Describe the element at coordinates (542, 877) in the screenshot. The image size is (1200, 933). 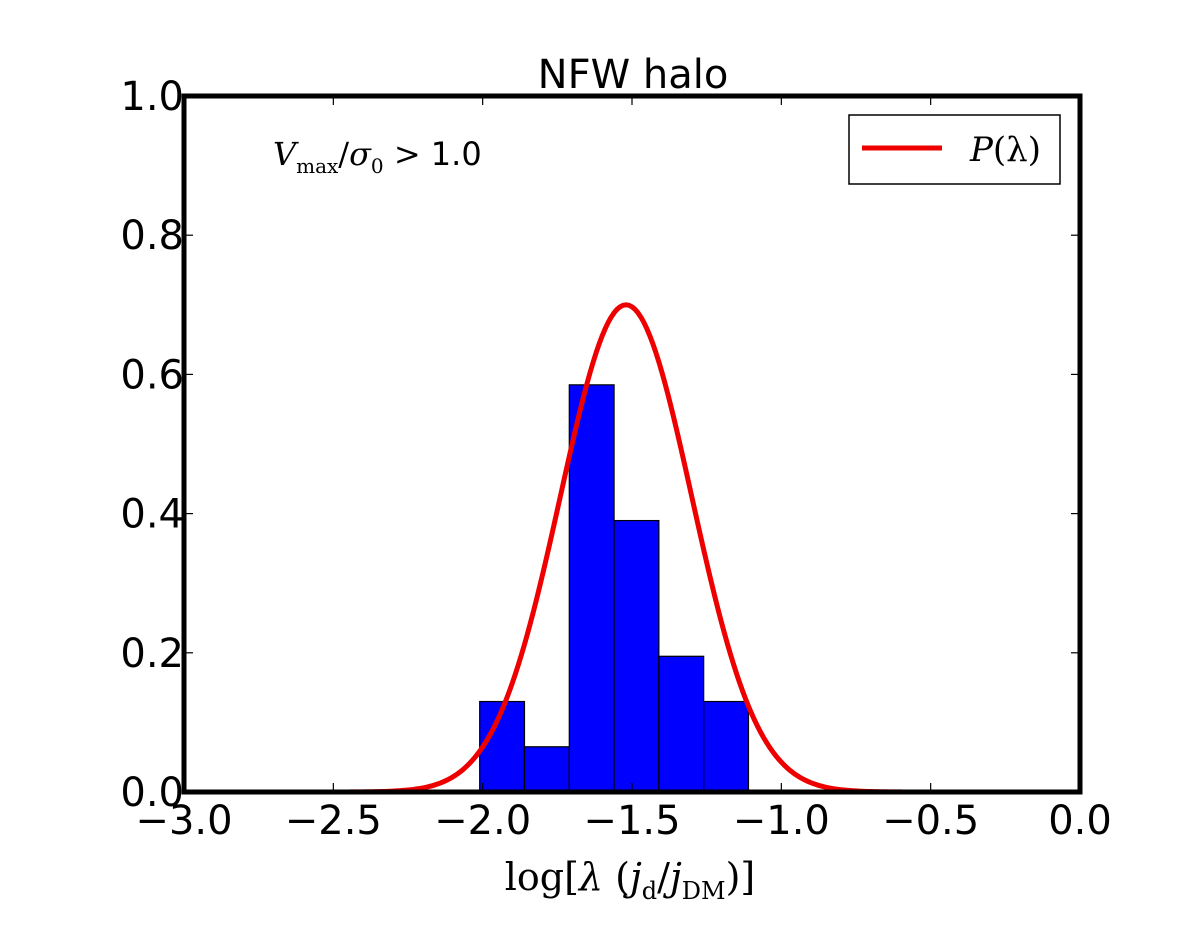
I see `x-axis-label-prefix: log[` at that location.